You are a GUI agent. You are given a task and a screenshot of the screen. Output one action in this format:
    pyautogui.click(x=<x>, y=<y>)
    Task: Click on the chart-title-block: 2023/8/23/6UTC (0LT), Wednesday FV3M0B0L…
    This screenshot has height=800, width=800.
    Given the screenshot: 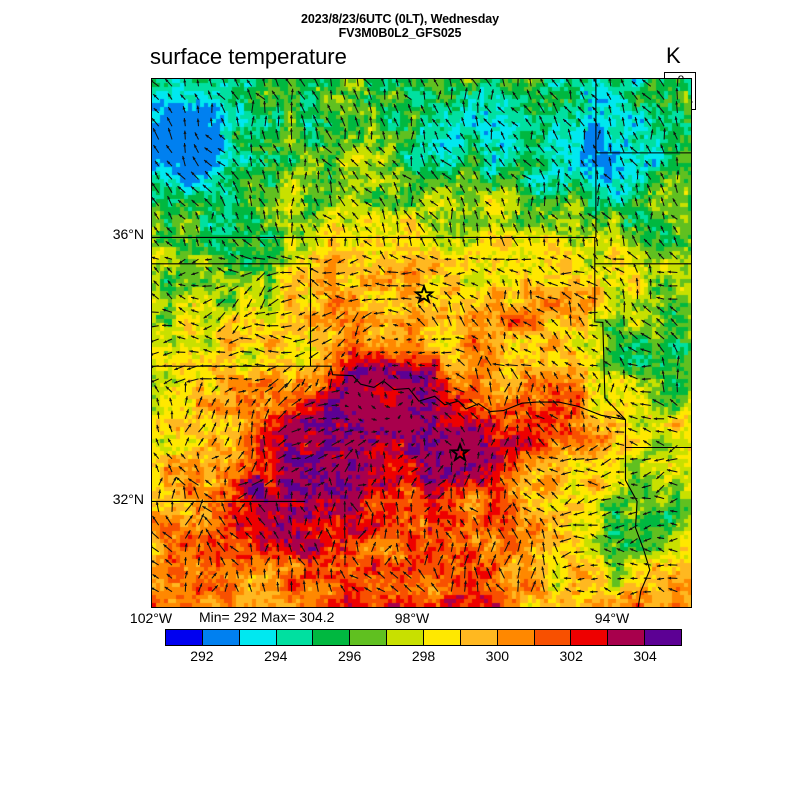 What is the action you would take?
    pyautogui.click(x=400, y=26)
    